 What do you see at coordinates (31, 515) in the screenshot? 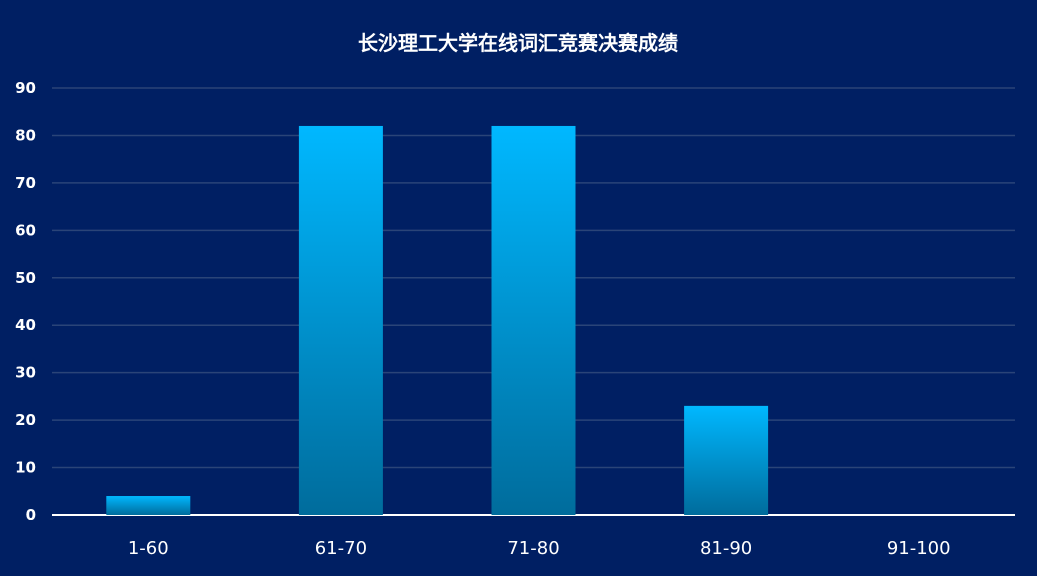
I see `y-tick-label: 0` at bounding box center [31, 515].